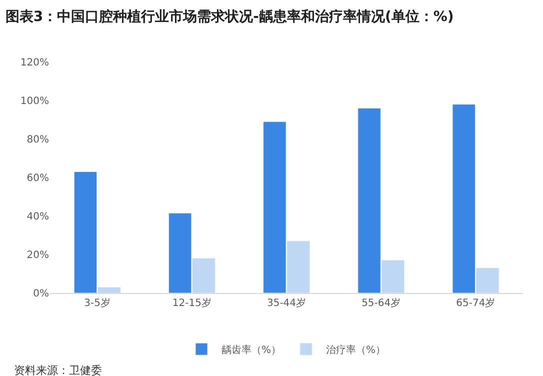 This screenshot has height=376, width=543. Describe the element at coordinates (252, 350) in the screenshot. I see `legend-label: 龋齿率（%）` at that location.